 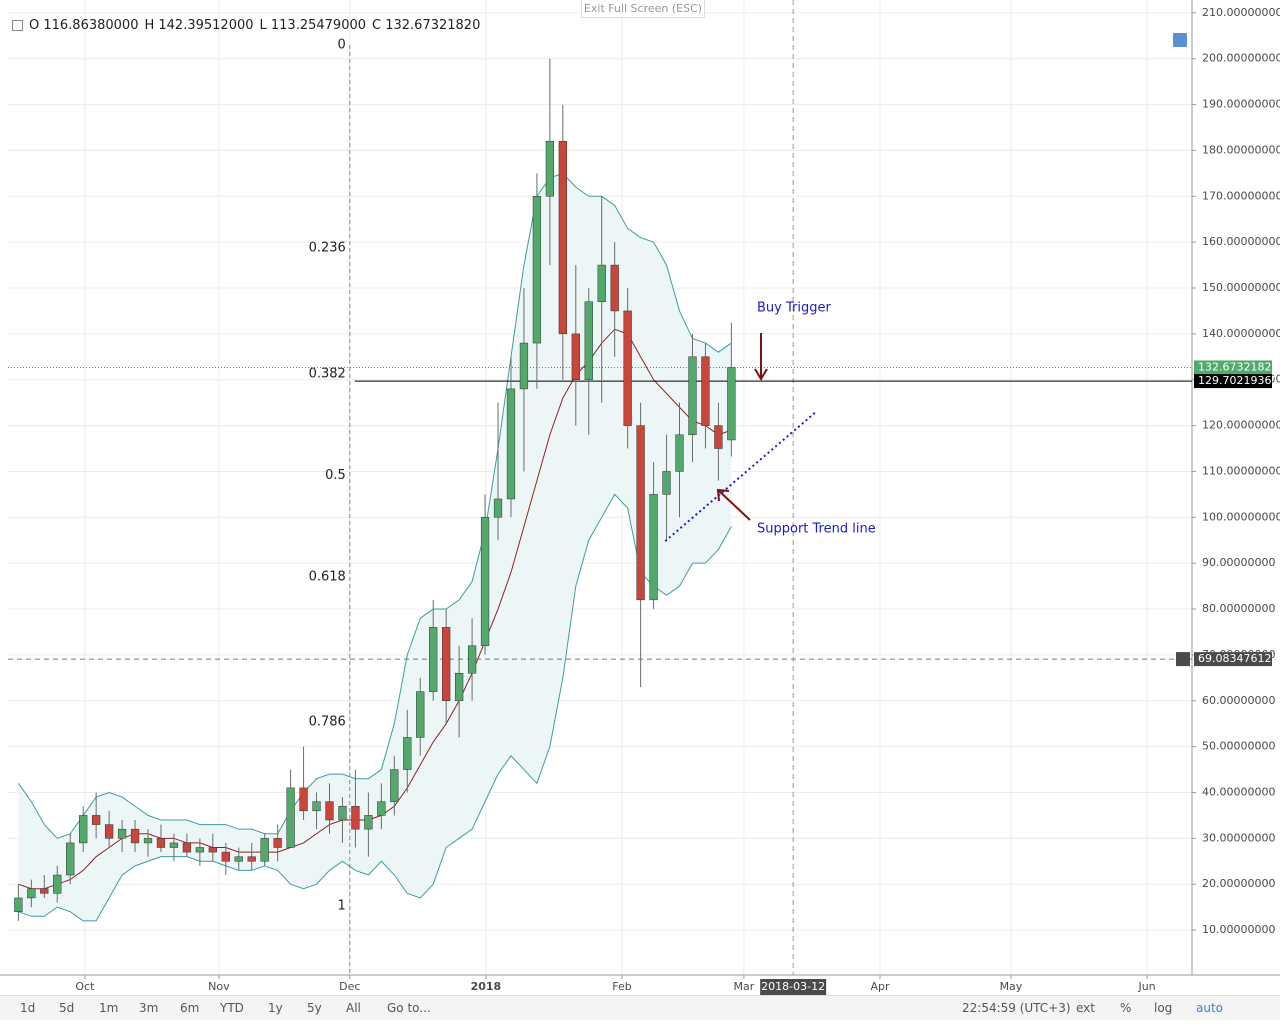 What do you see at coordinates (109, 1008) in the screenshot?
I see `range-button: 1m` at bounding box center [109, 1008].